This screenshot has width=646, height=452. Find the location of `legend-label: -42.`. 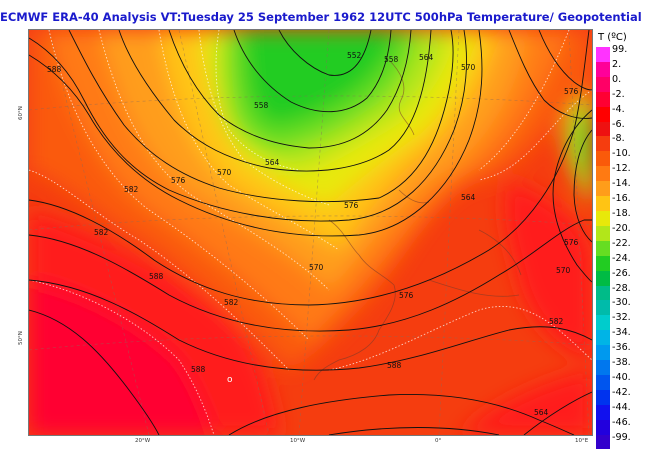

legend-label: -42. is located at coordinates (621, 392).